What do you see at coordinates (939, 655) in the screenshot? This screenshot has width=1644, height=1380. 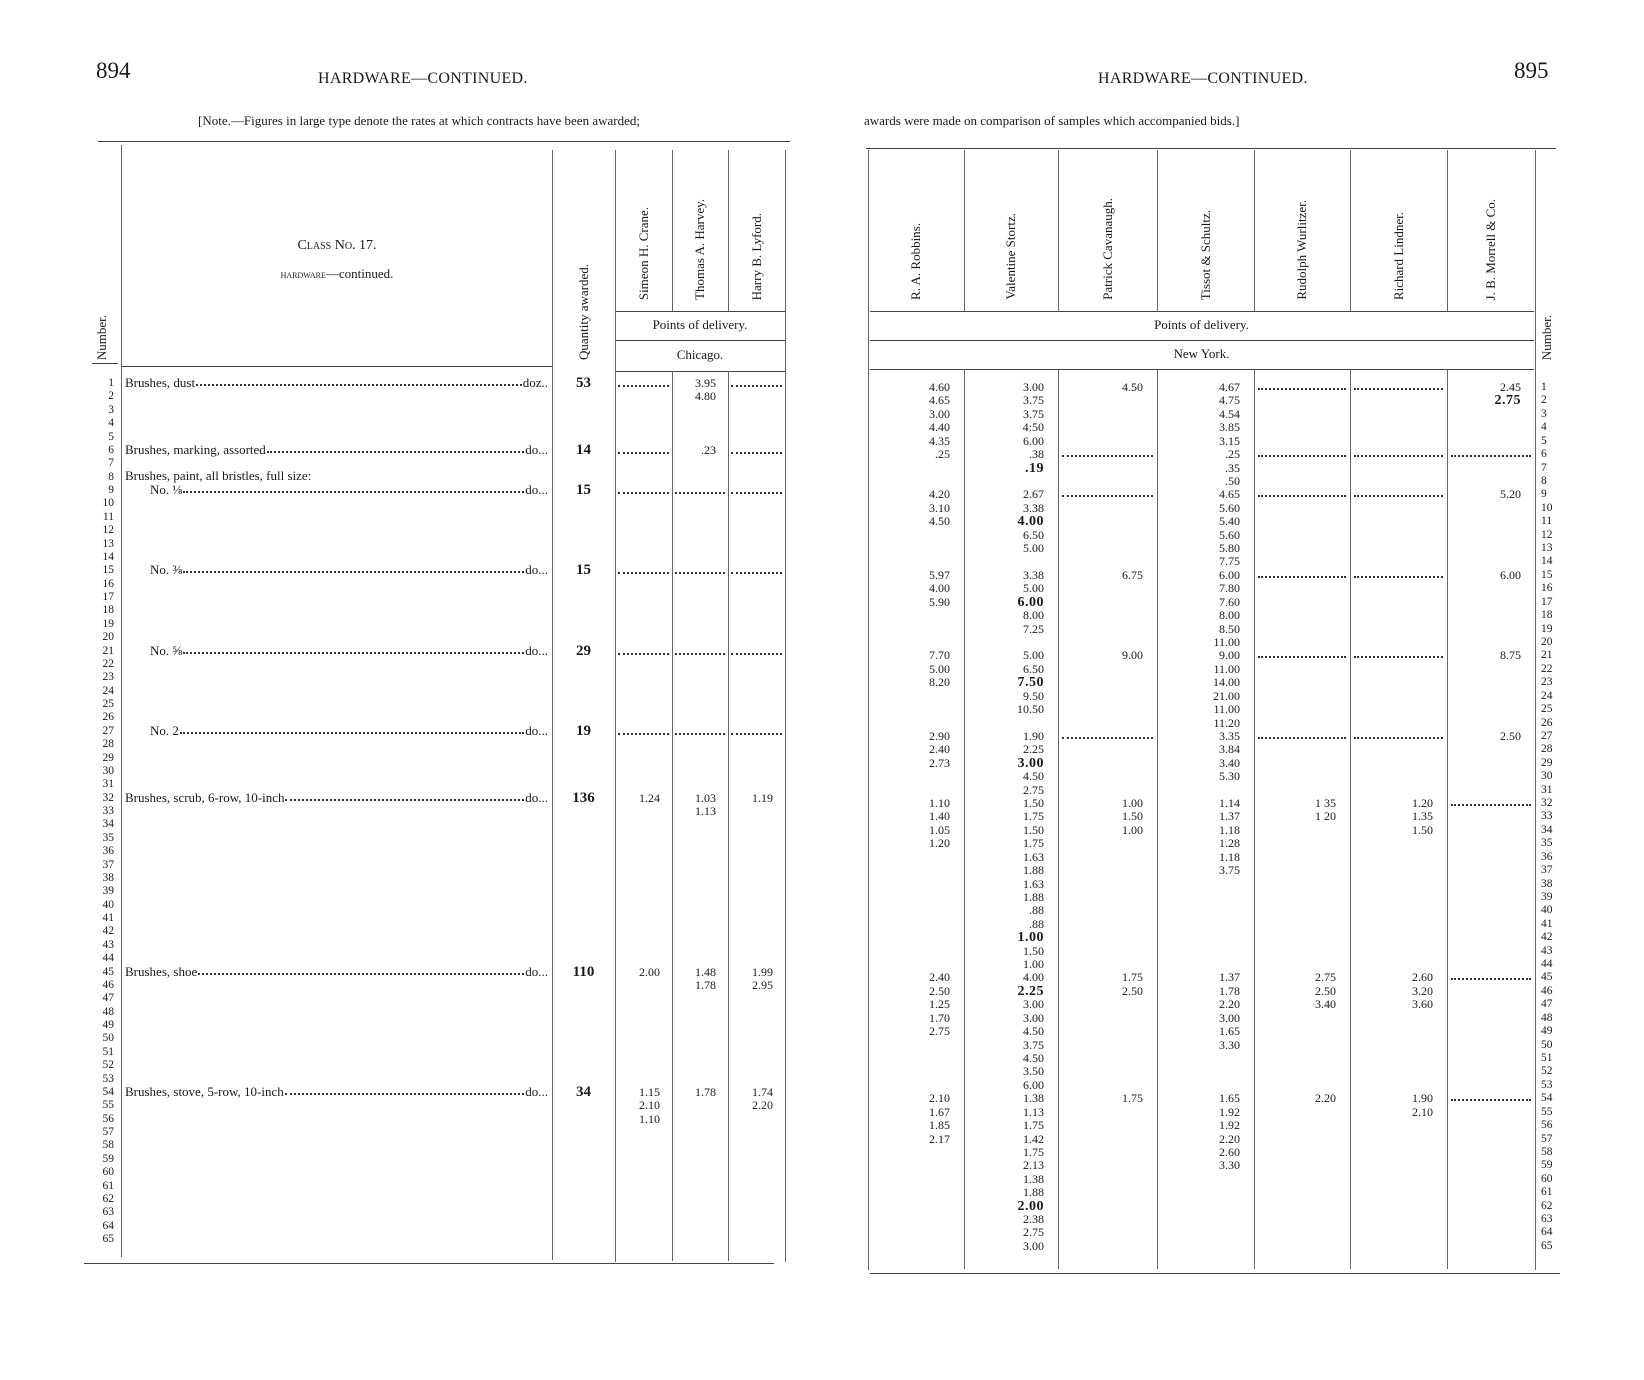 I see `bid-price: 7.70` at bounding box center [939, 655].